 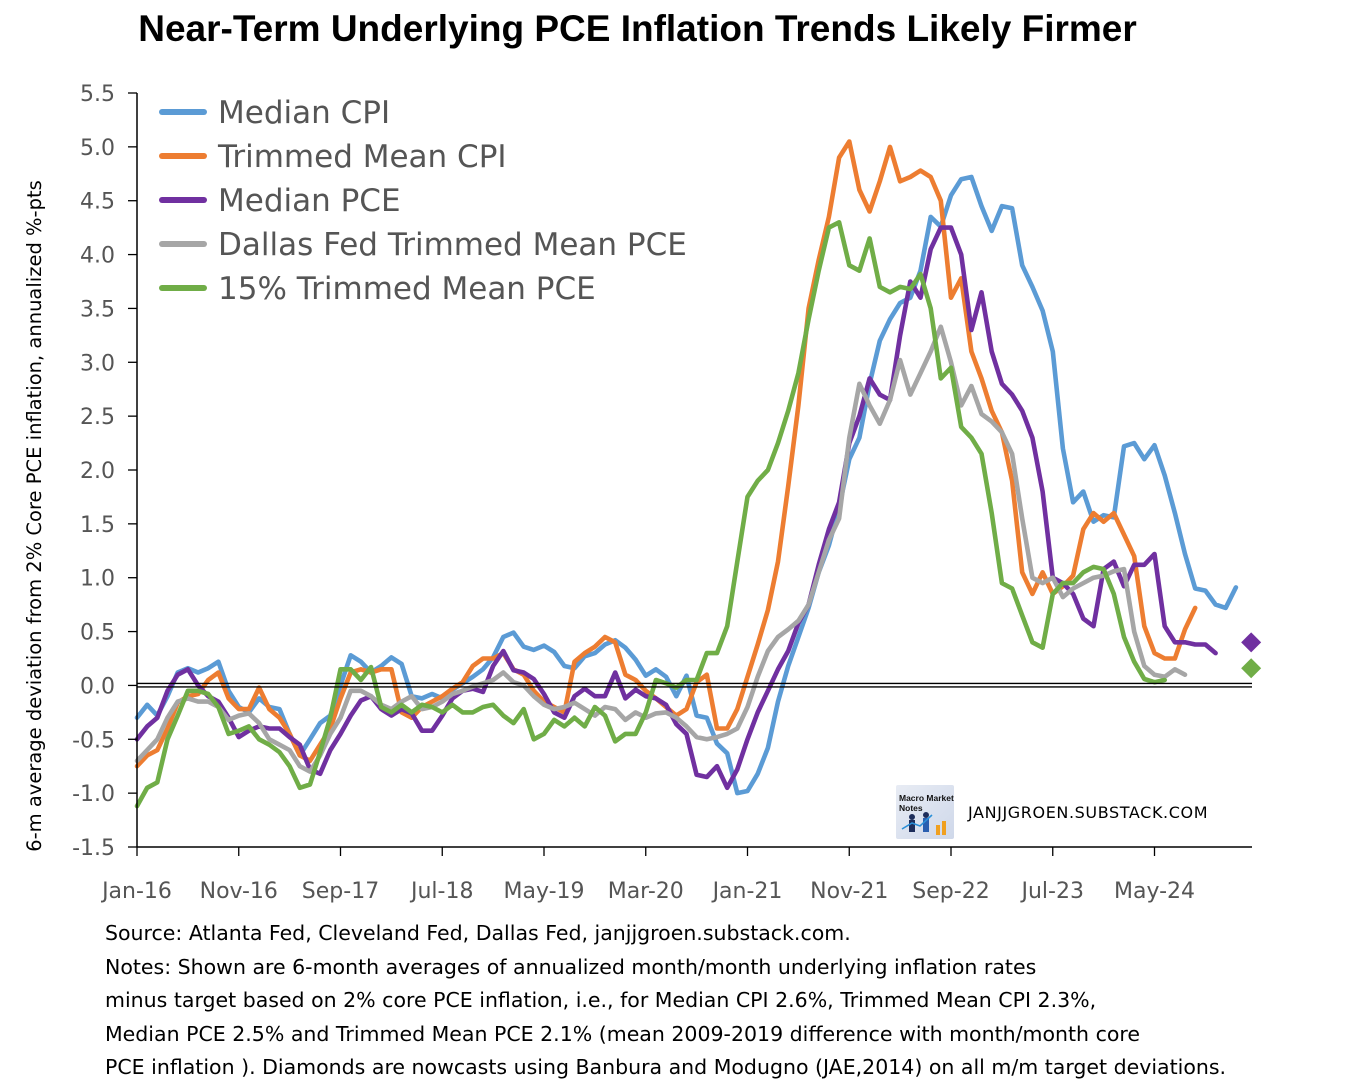 I want to click on x-tick-label: Sep-22, so click(x=950, y=891).